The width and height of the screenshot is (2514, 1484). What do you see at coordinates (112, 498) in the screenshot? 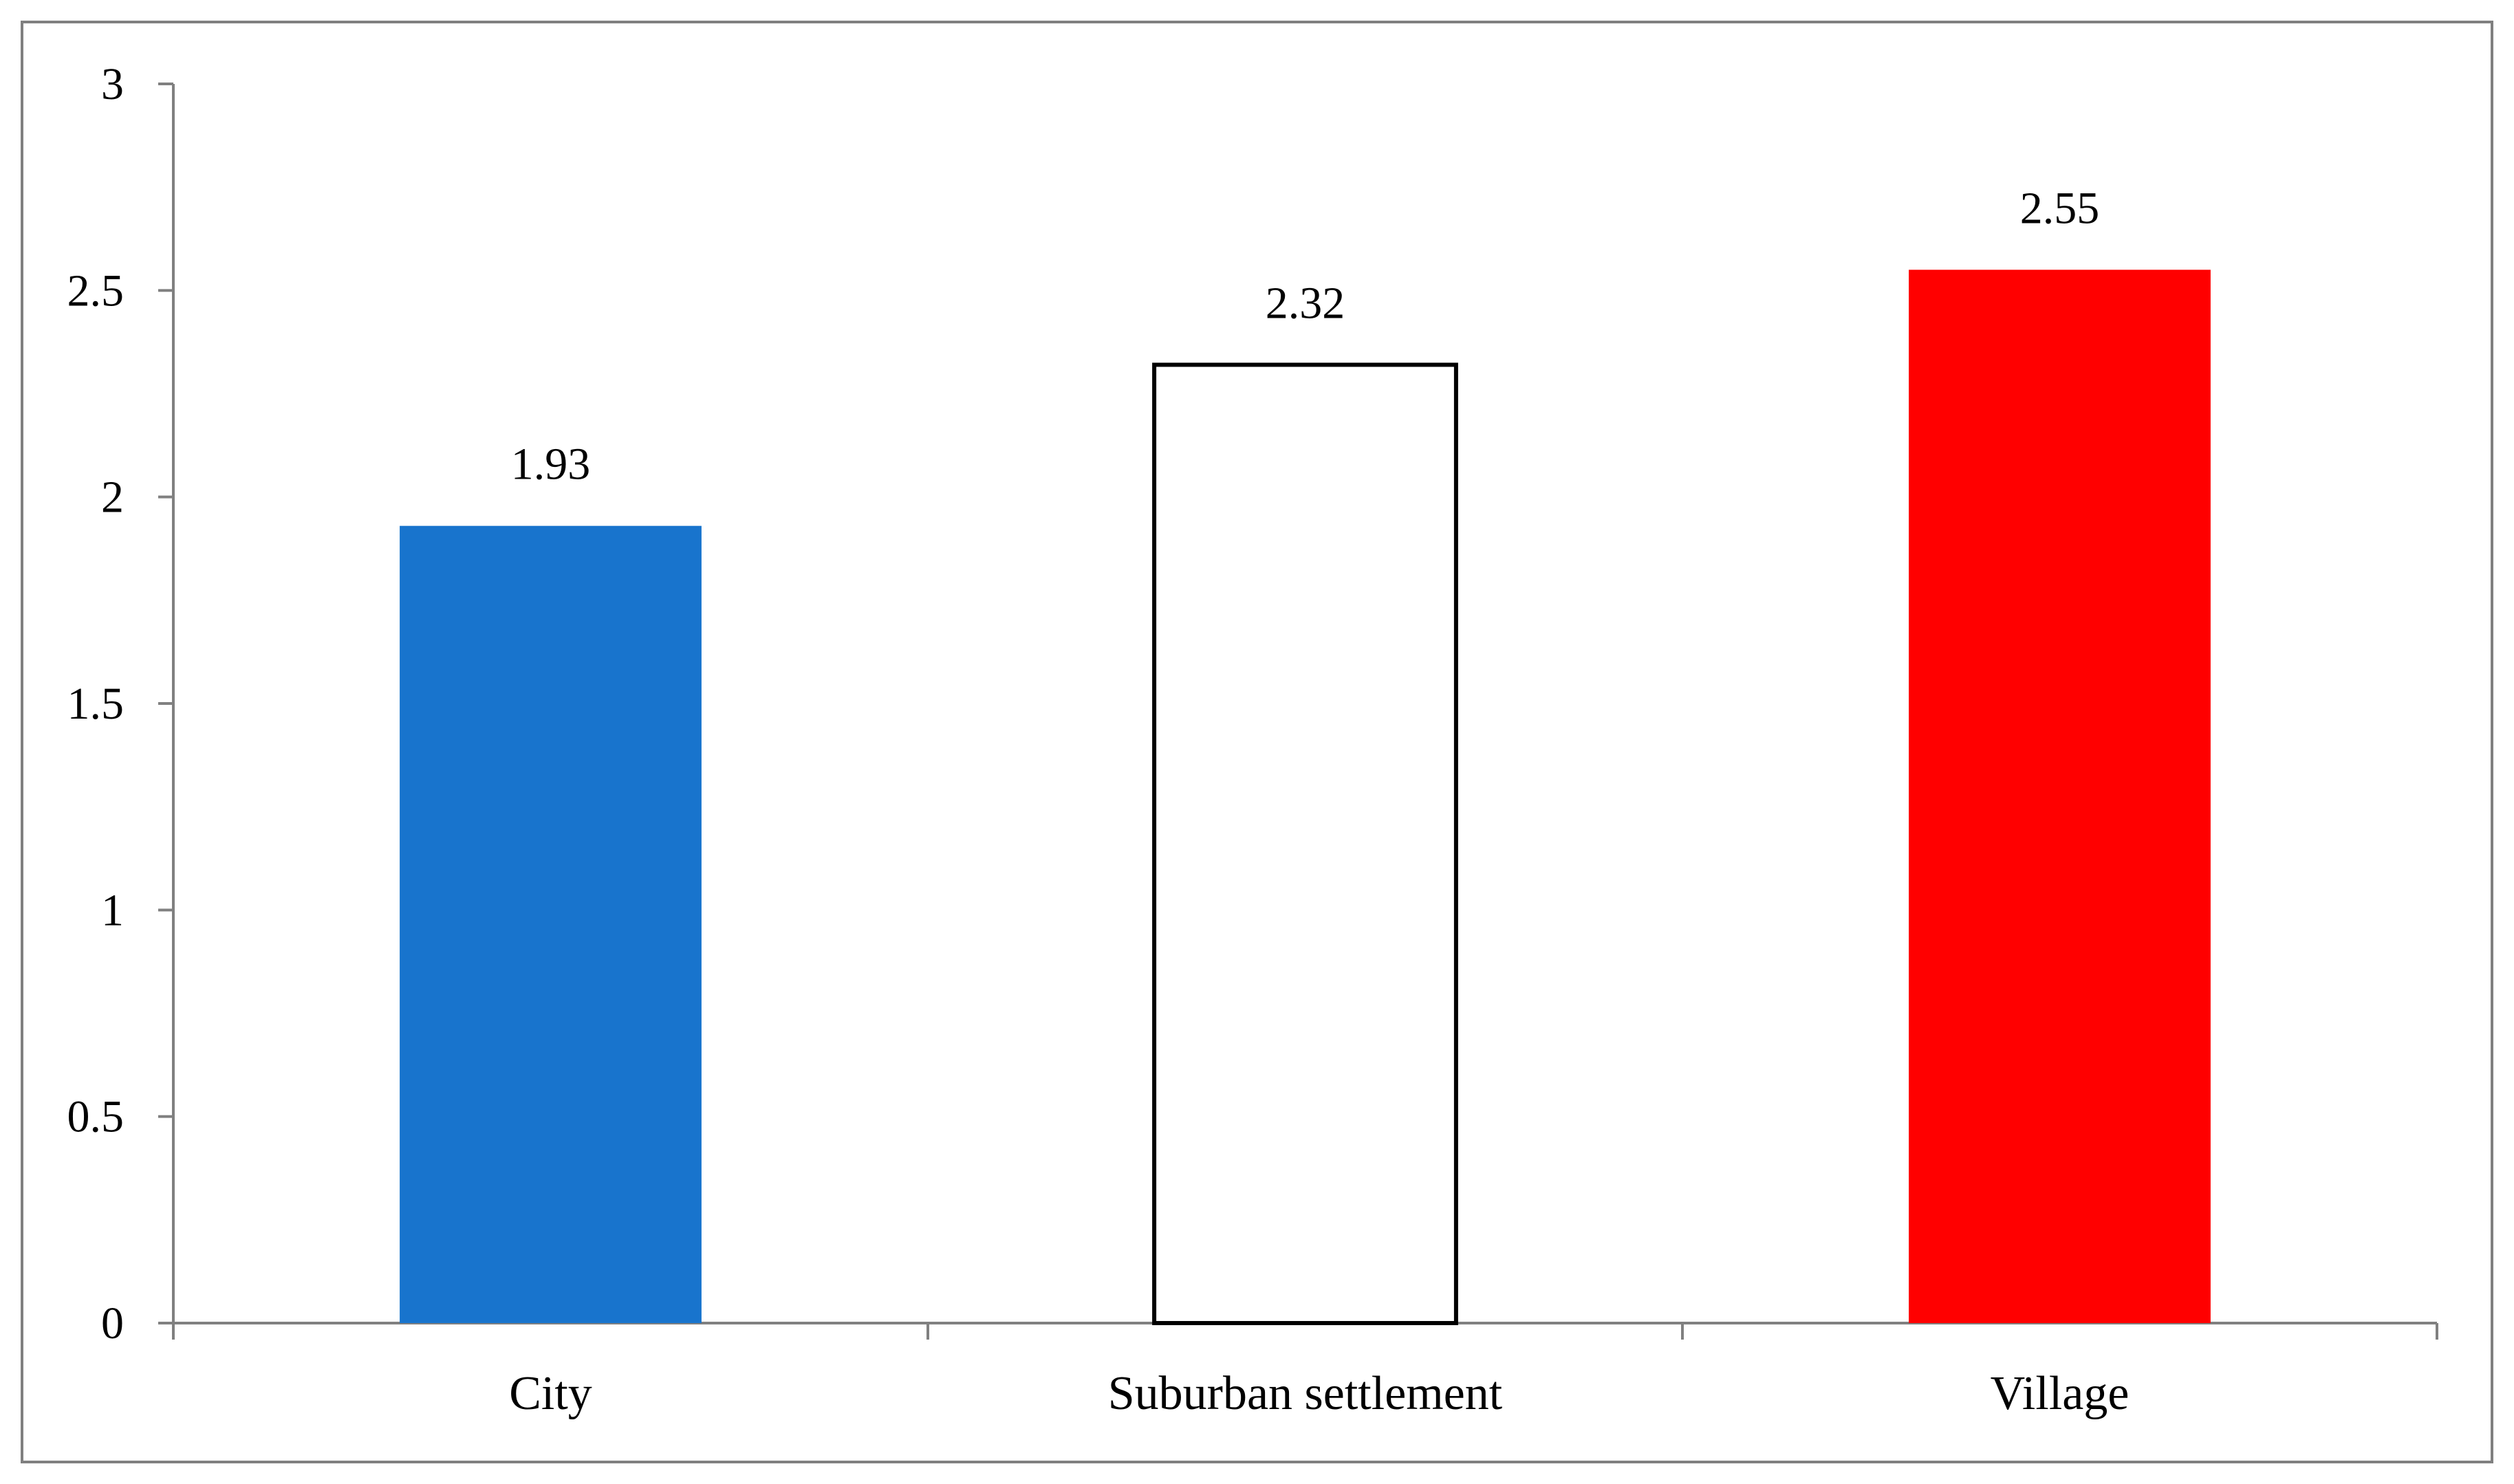
I see `y-tick-label: 2` at bounding box center [112, 498].